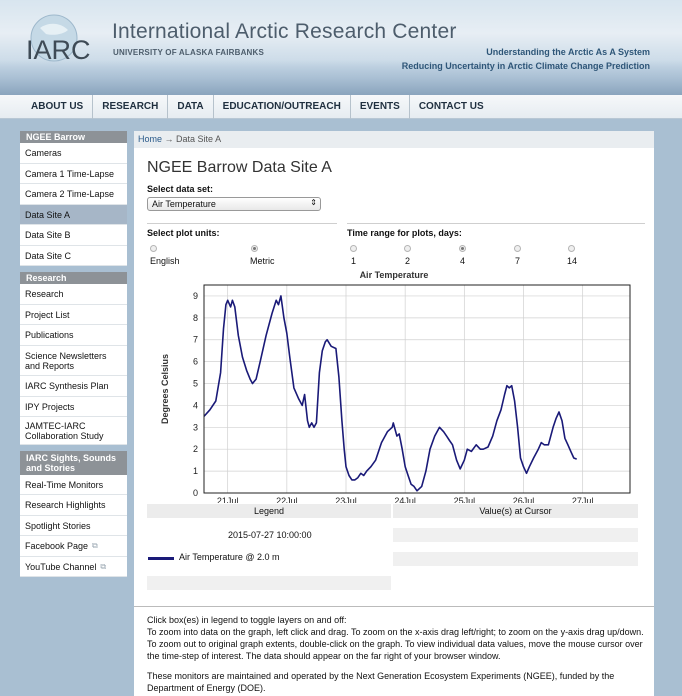 The width and height of the screenshot is (682, 696). Describe the element at coordinates (282, 107) in the screenshot. I see `nav-education-outreach: EDUCATION/OUTREACH` at that location.